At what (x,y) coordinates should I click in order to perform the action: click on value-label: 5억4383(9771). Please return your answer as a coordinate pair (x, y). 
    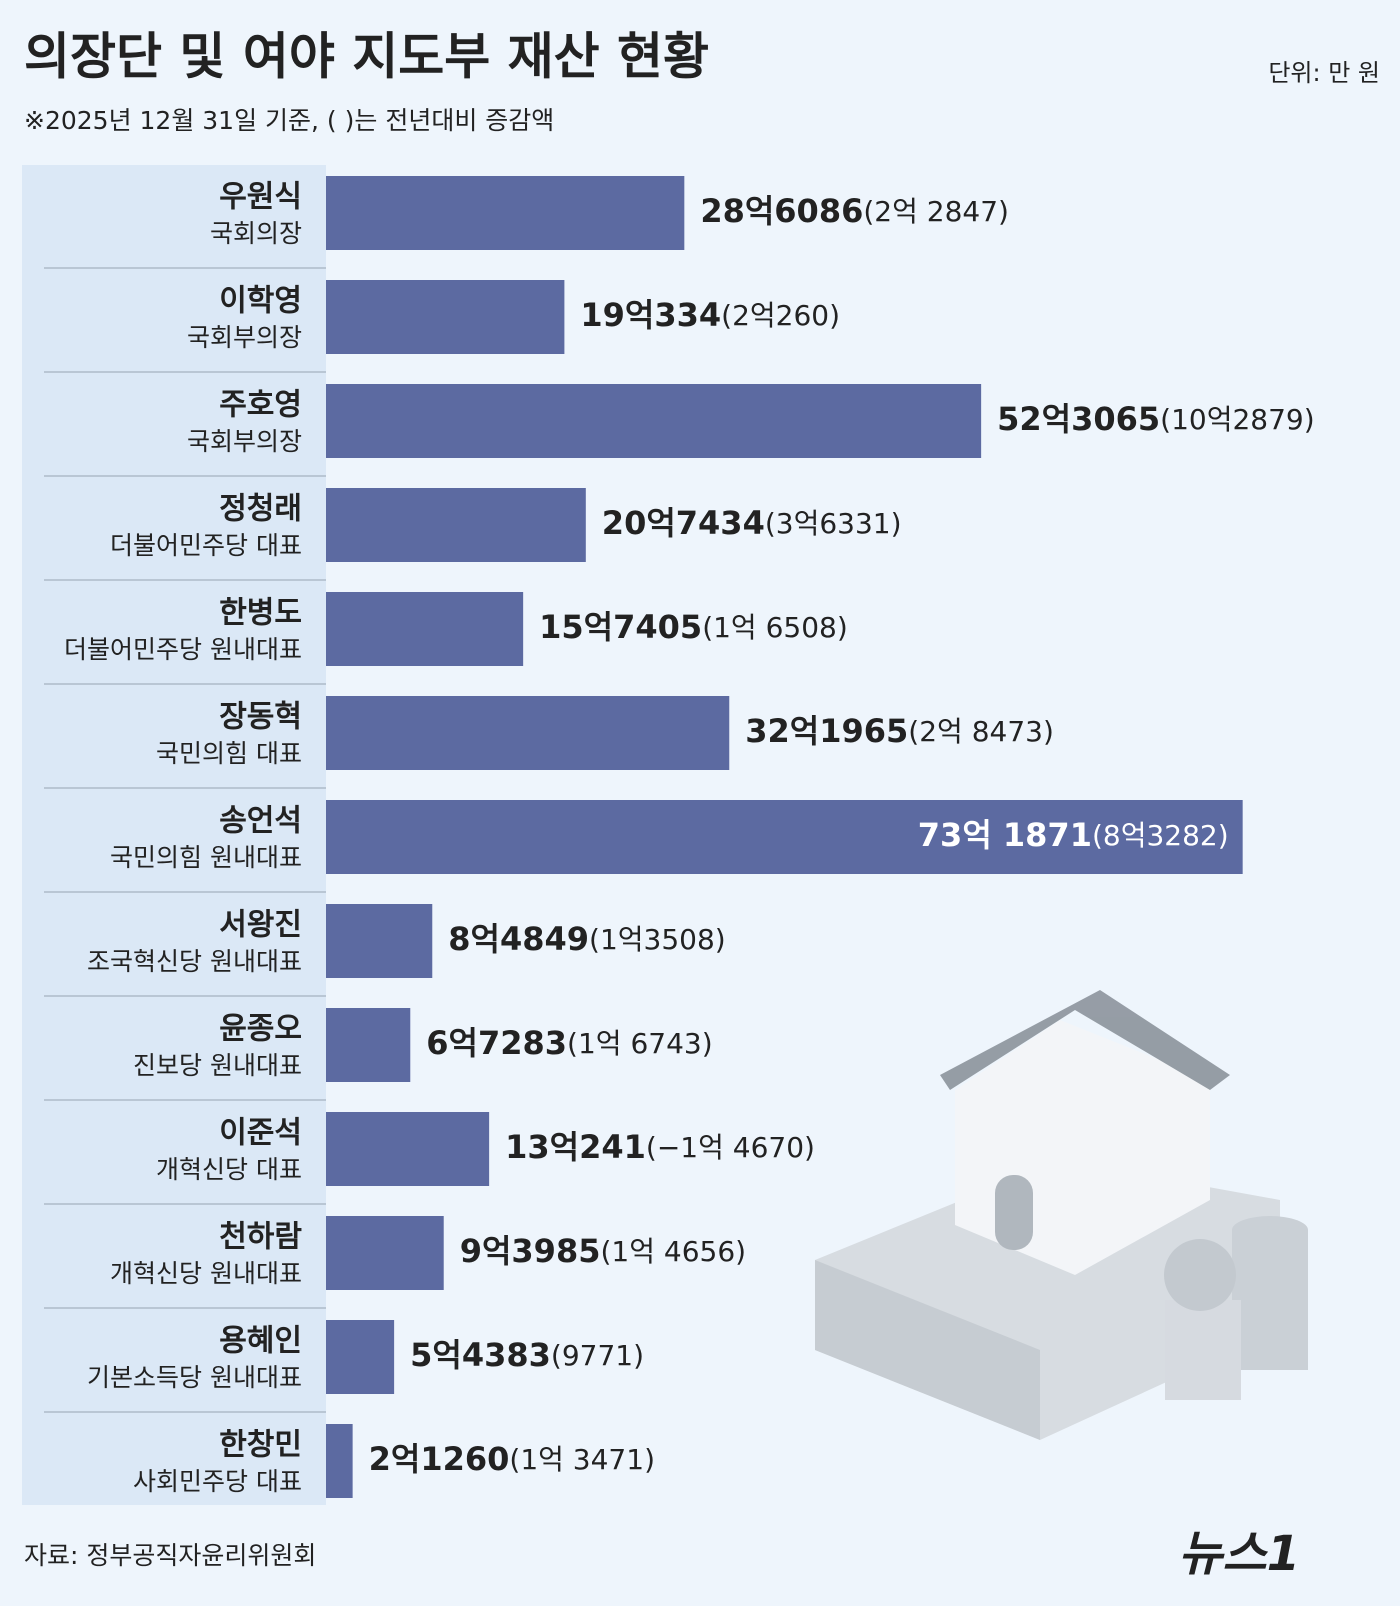
    Looking at the image, I should click on (527, 1355).